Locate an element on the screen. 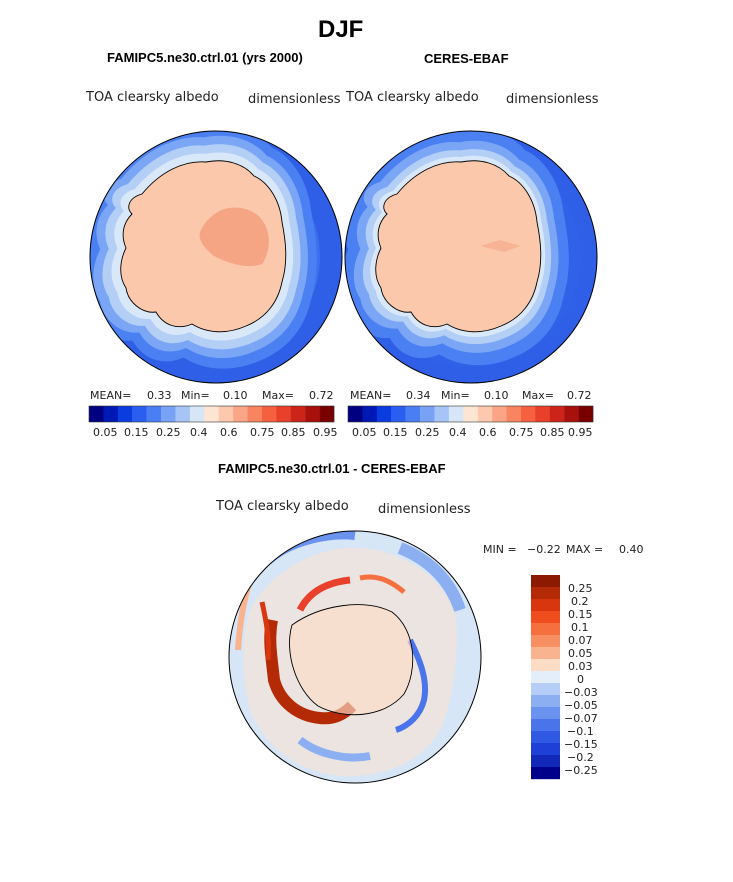 The height and width of the screenshot is (882, 733). model-min-label: Min= is located at coordinates (195, 395).